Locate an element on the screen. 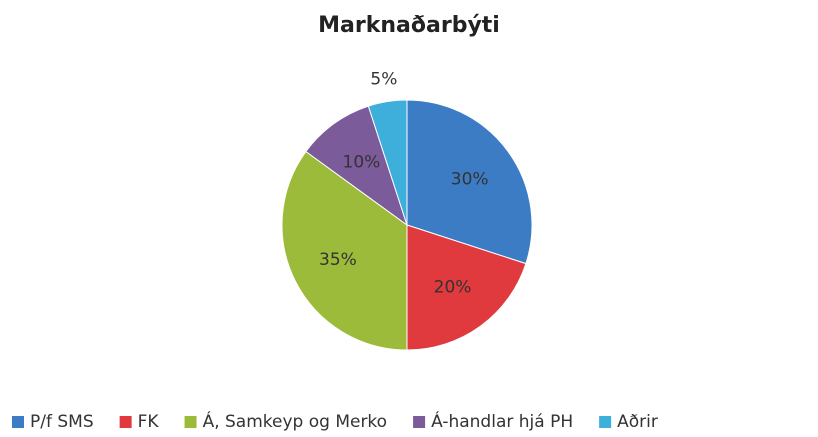 This screenshot has height=437, width=818. data-label: 20% is located at coordinates (453, 288).